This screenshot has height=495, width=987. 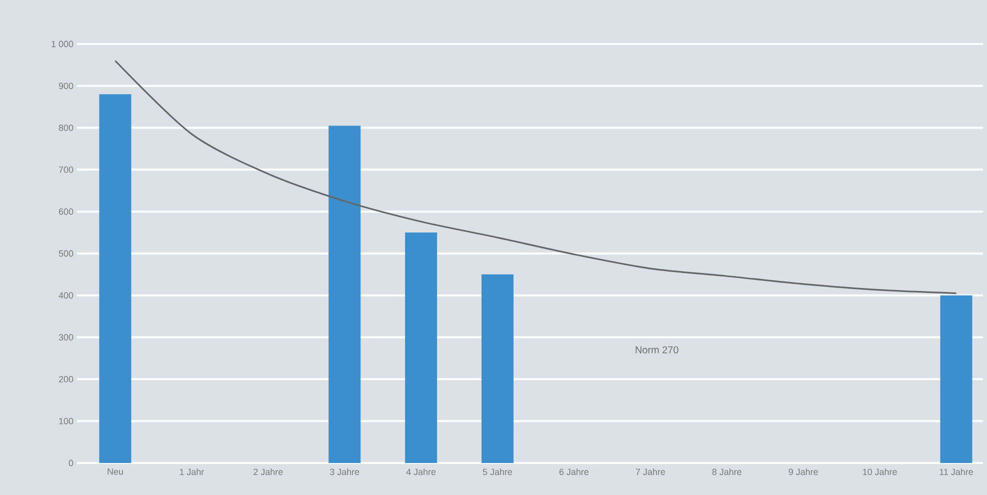 I want to click on y-tick-label: 0, so click(x=71, y=463).